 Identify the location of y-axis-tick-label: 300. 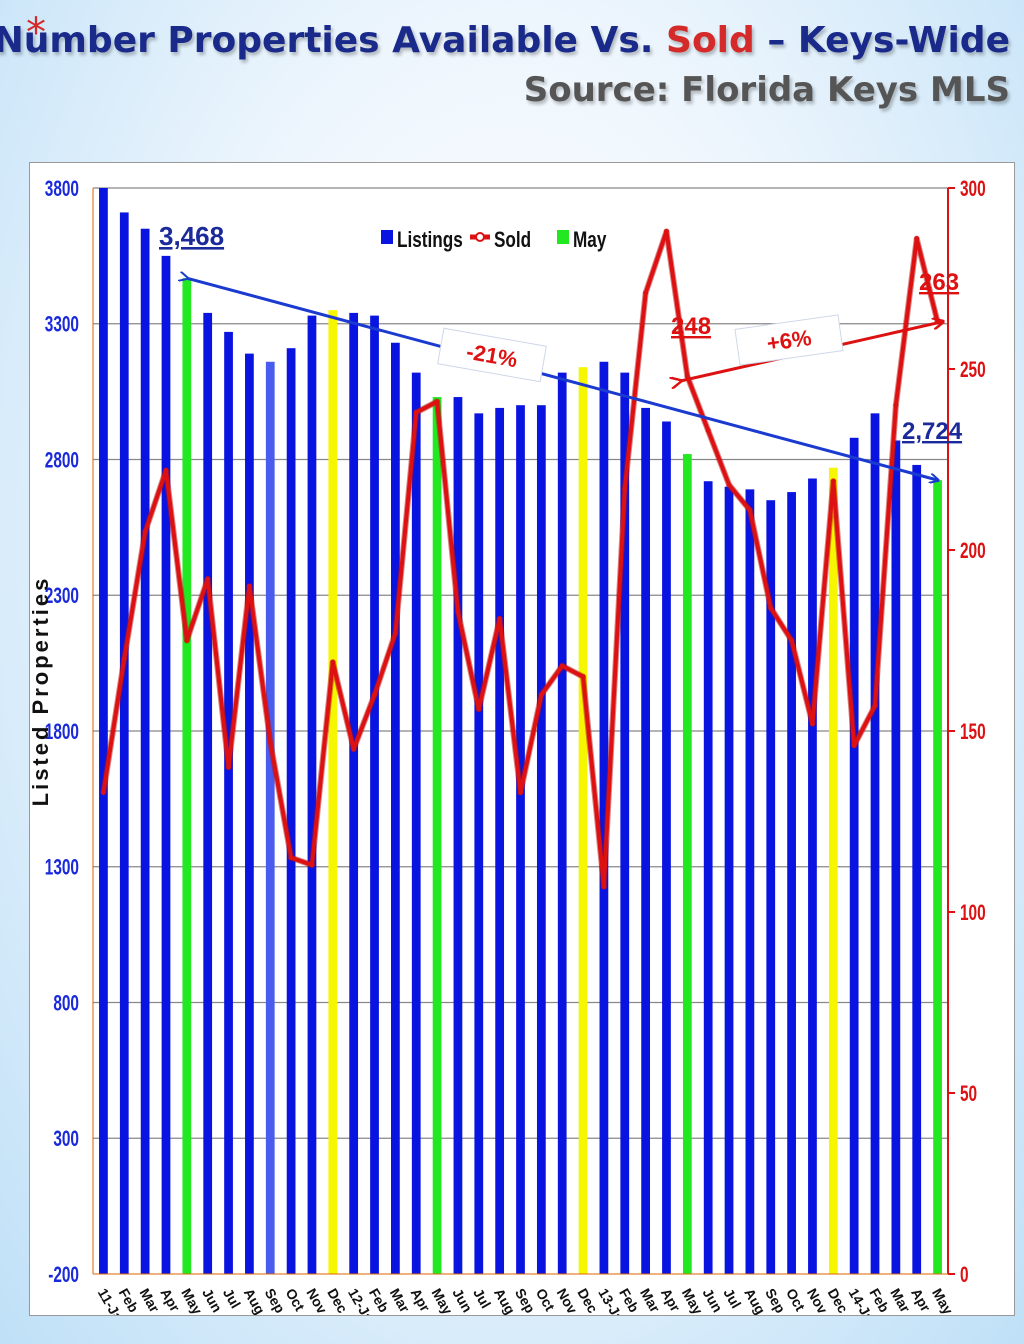
(66, 1140).